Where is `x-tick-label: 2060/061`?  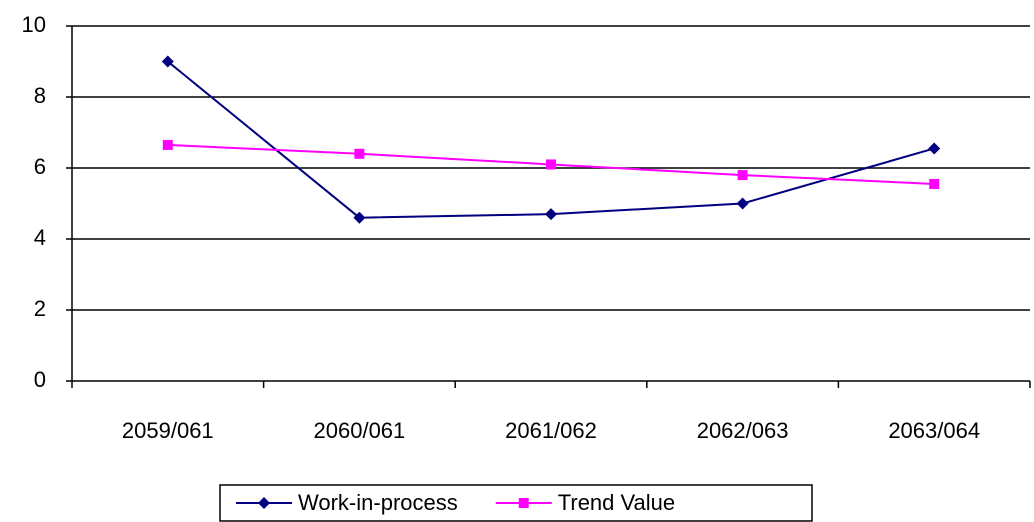 x-tick-label: 2060/061 is located at coordinates (360, 430).